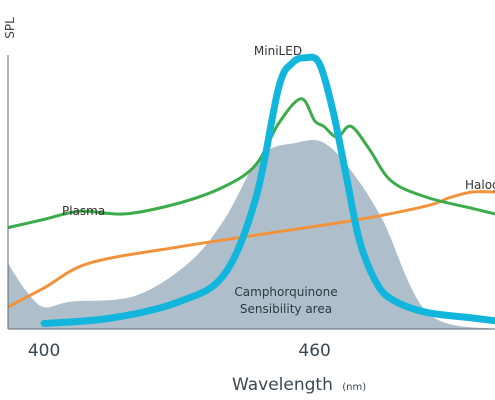 The image size is (495, 400). Describe the element at coordinates (285, 300) in the screenshot. I see `camphorquinone-label: Camphorquinone Sensibility area` at that location.